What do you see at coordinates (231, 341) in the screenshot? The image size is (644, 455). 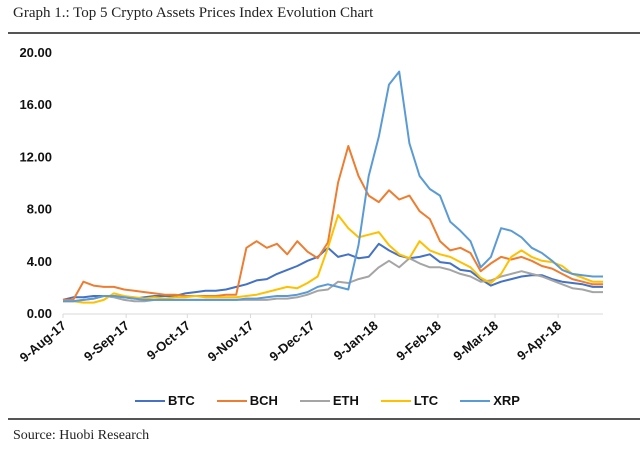 I see `x-tick-label: 9-Nov-17` at bounding box center [231, 341].